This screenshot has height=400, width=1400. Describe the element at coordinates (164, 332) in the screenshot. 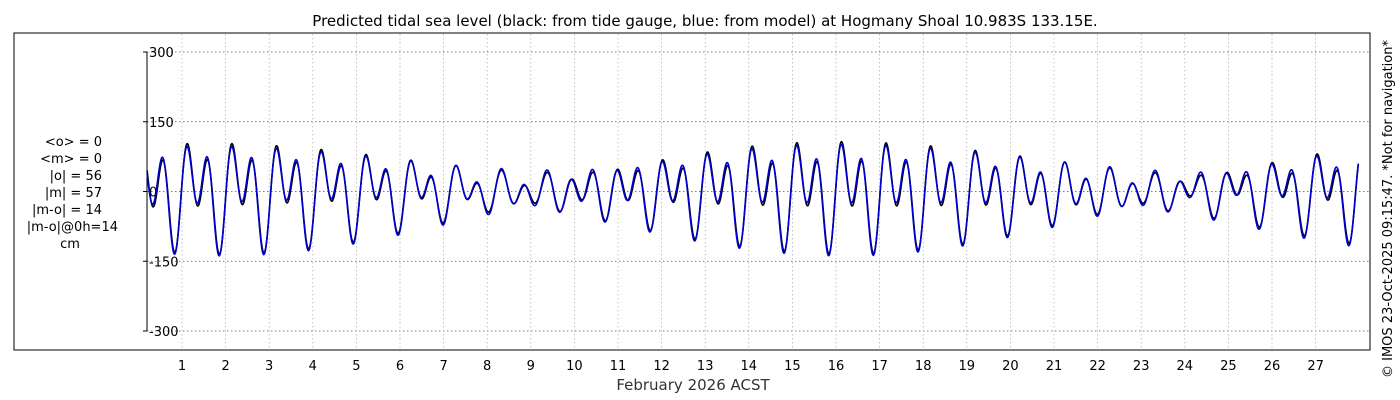

I see `y-tick-label: -300` at that location.